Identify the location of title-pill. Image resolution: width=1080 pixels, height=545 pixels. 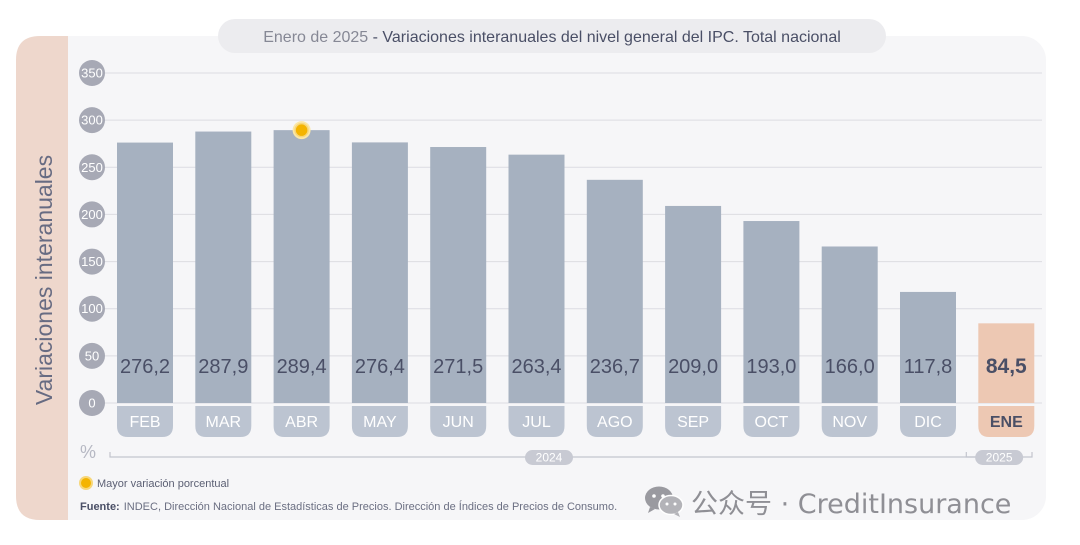
(552, 36).